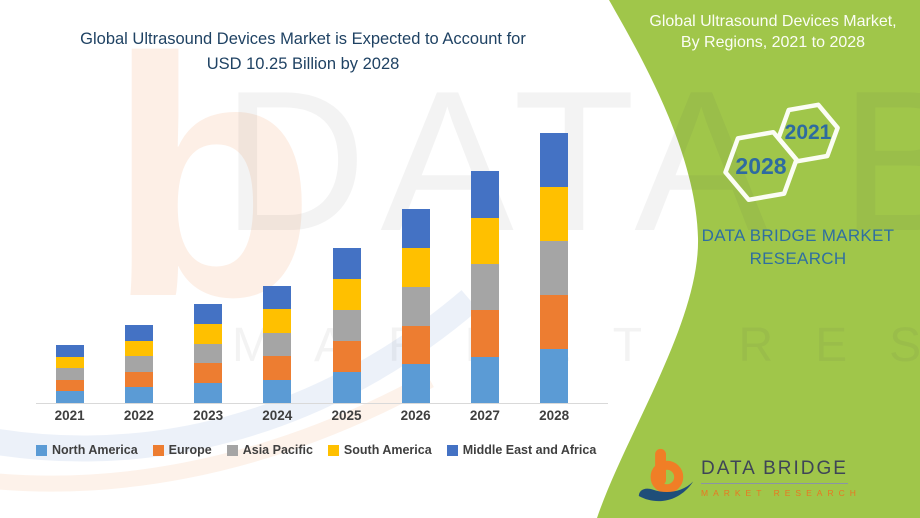 The height and width of the screenshot is (518, 920). Describe the element at coordinates (415, 345) in the screenshot. I see `bar-segment-2026-europe` at that location.